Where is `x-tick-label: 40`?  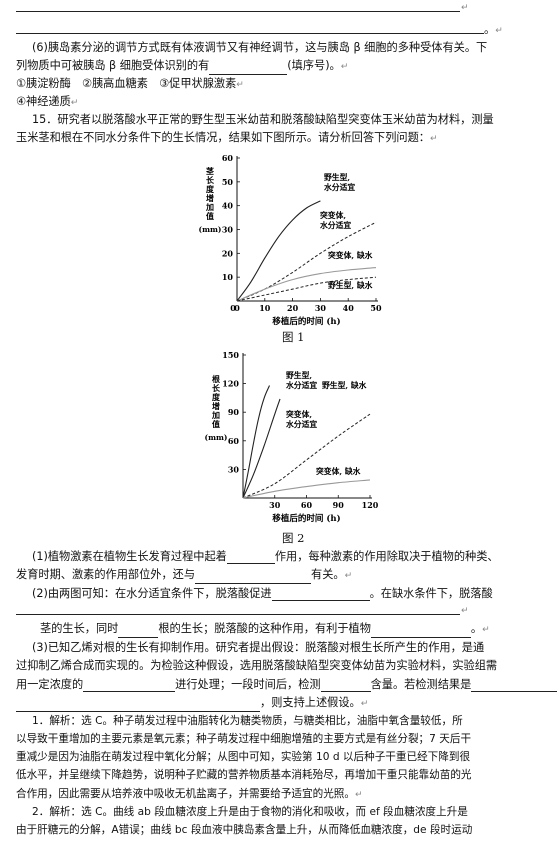 x-tick-label: 40 is located at coordinates (349, 308).